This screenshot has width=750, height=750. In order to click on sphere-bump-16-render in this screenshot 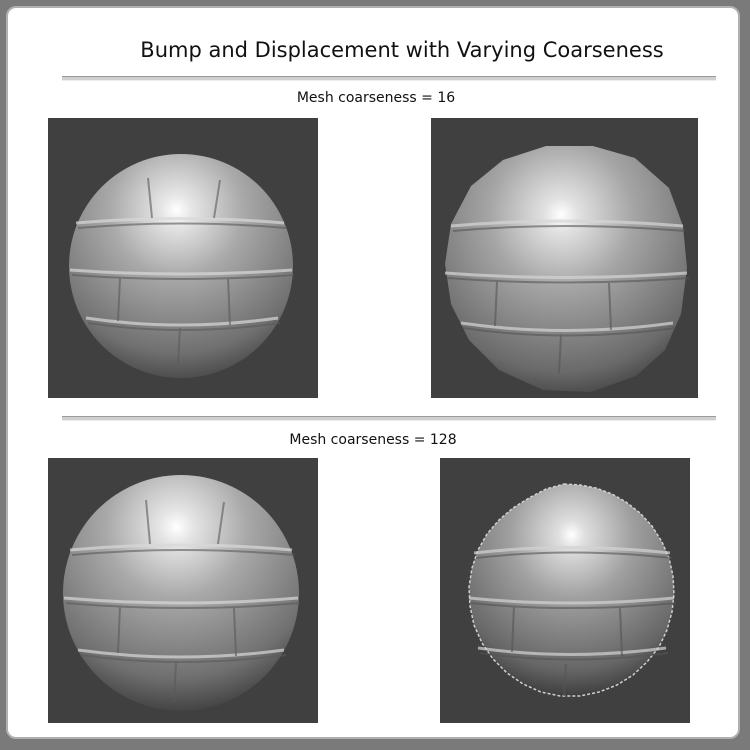, I will do `click(182, 266)`.